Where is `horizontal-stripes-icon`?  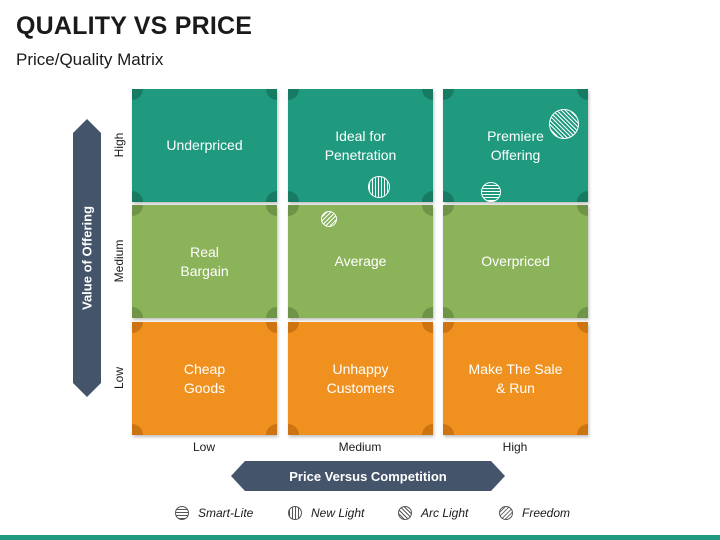
horizontal-stripes-icon is located at coordinates (182, 513).